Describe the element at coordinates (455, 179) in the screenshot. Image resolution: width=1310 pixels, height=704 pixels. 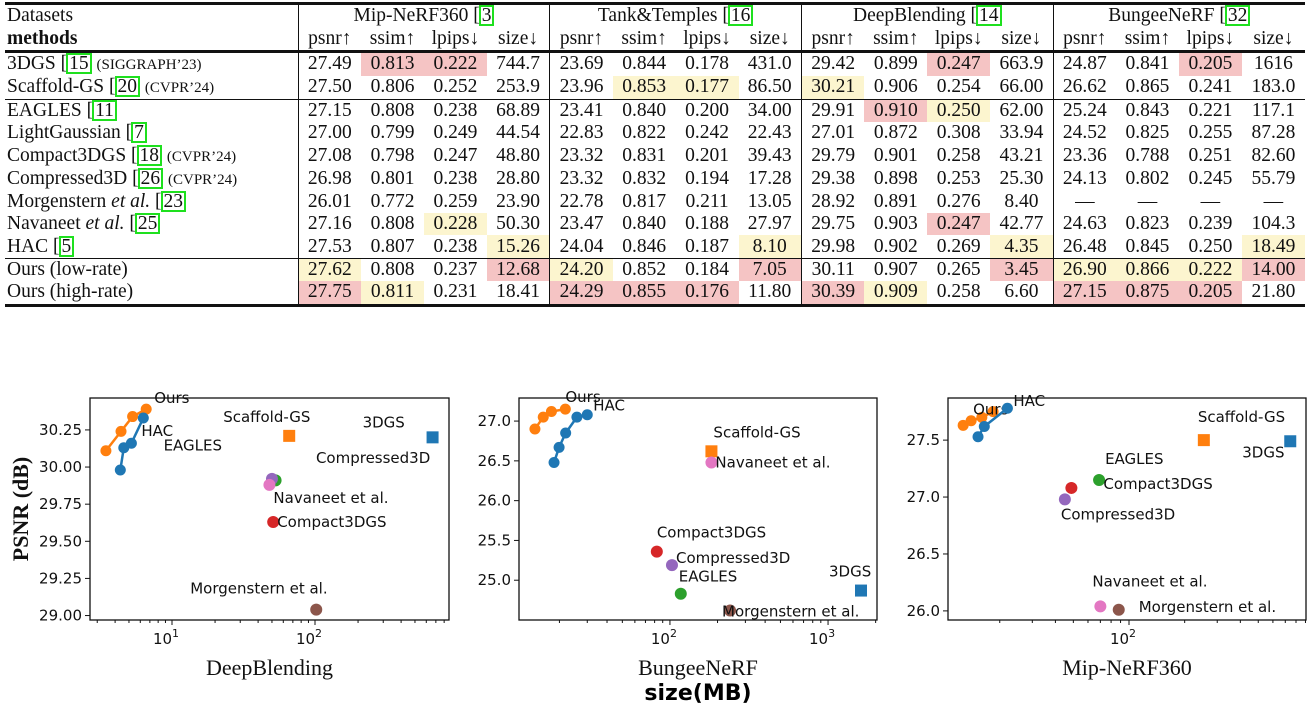
I see `table-cell: 0.238` at that location.